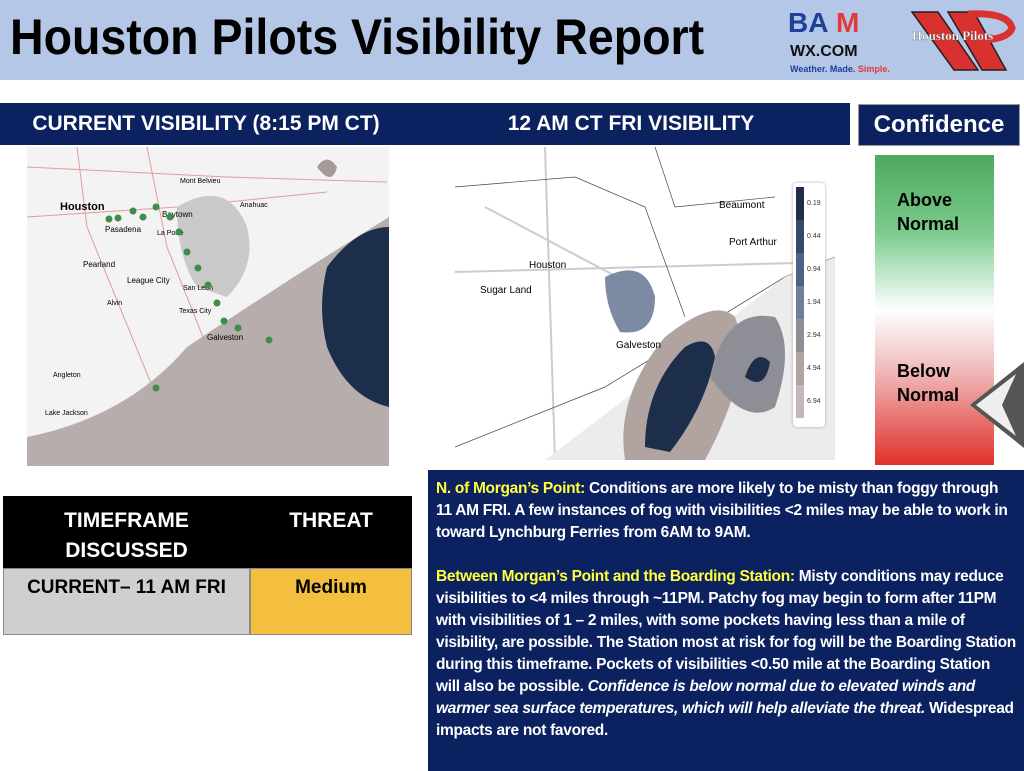 The height and width of the screenshot is (771, 1024). I want to click on map-label: Beaumont, so click(742, 205).